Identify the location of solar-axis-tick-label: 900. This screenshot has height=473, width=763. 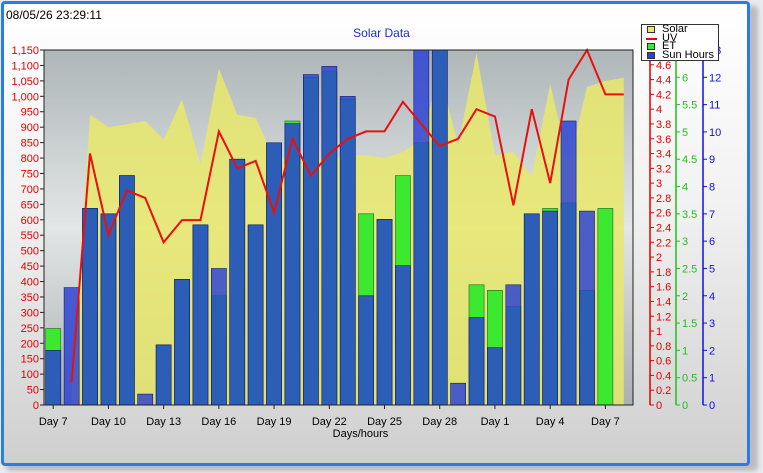
(30, 128).